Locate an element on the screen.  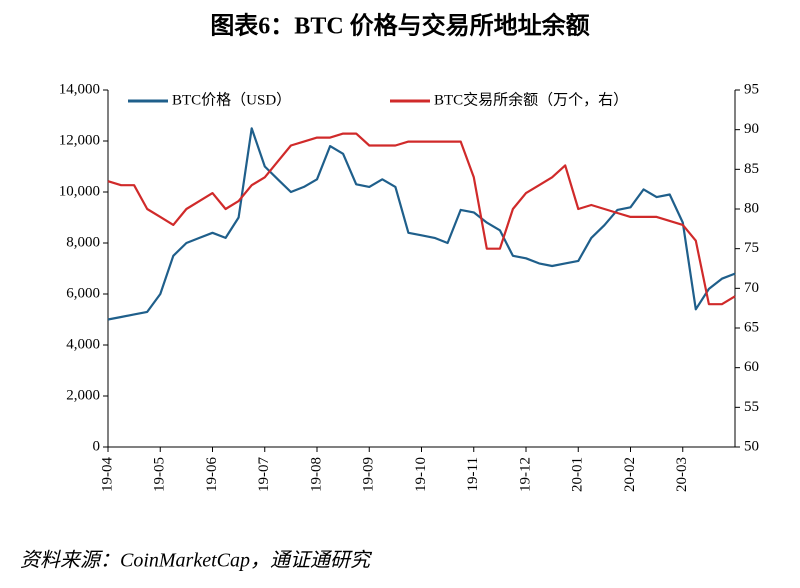
y-tick-label: 10,000 is located at coordinates (79, 191).